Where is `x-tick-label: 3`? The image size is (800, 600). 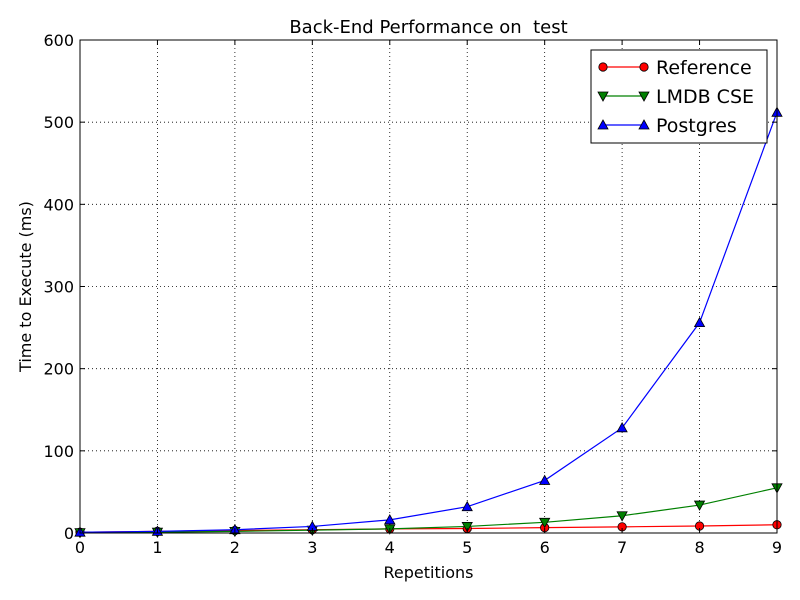 x-tick-label: 3 is located at coordinates (312, 547).